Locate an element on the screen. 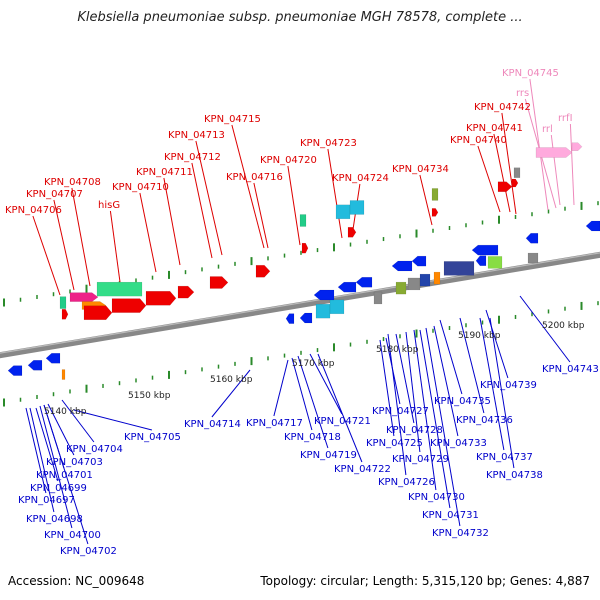 This screenshot has width=600, height=600. scale-label-5200: 5200 kbp is located at coordinates (563, 326).